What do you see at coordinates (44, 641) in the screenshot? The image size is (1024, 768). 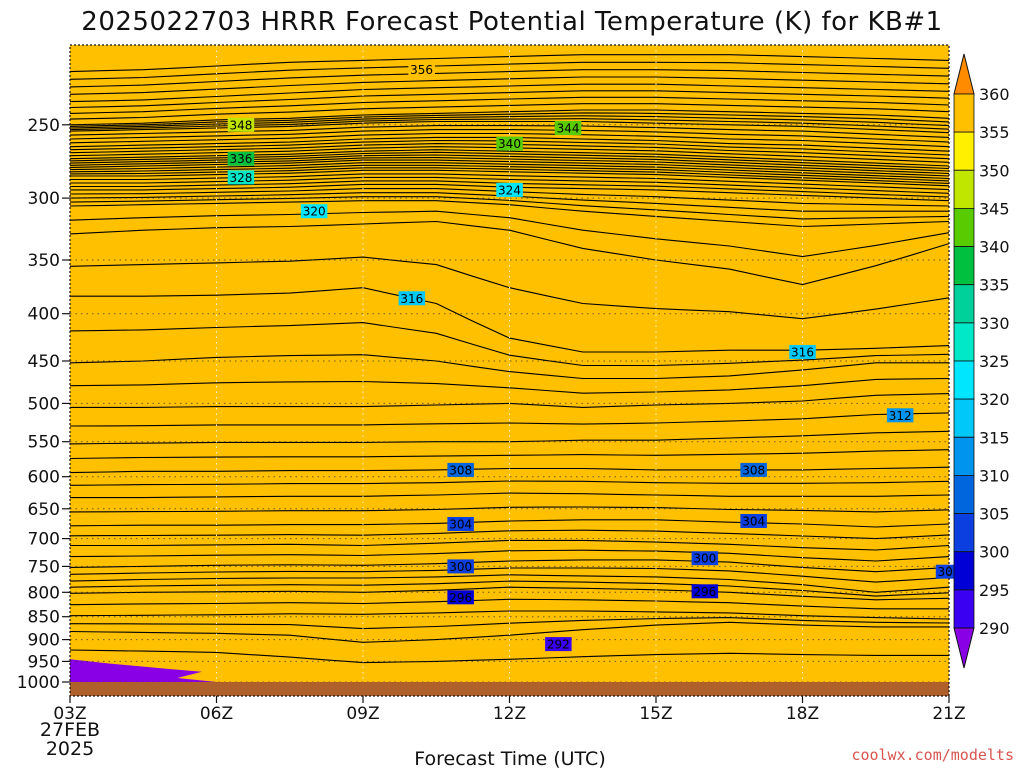 I see `y-tick-label: 900` at bounding box center [44, 641].